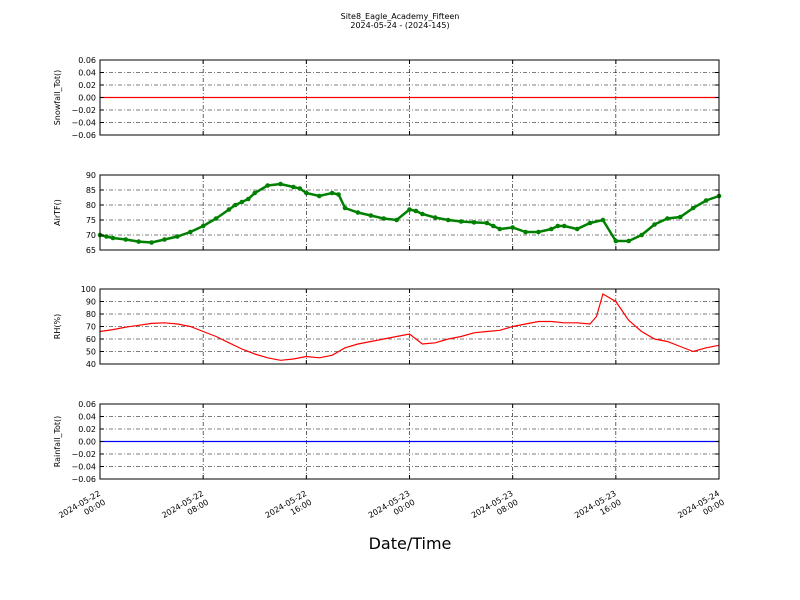 The image size is (800, 600). I want to click on y-tick-label: 50, so click(91, 352).